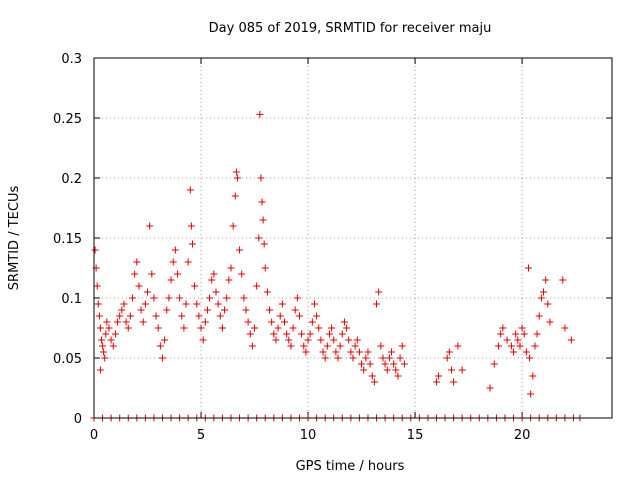 This screenshot has height=480, width=640. What do you see at coordinates (78, 419) in the screenshot?
I see `y-tick-label: 0` at bounding box center [78, 419].